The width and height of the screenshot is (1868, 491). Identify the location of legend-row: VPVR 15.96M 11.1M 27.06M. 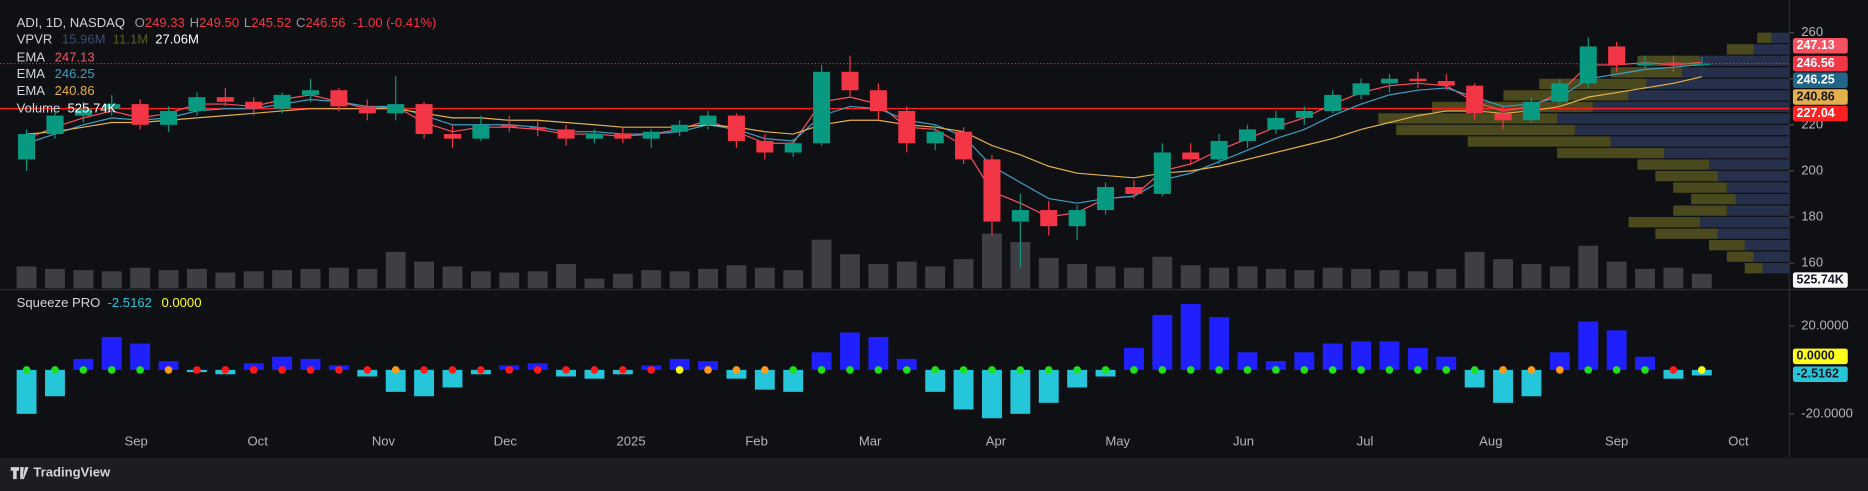
(108, 39).